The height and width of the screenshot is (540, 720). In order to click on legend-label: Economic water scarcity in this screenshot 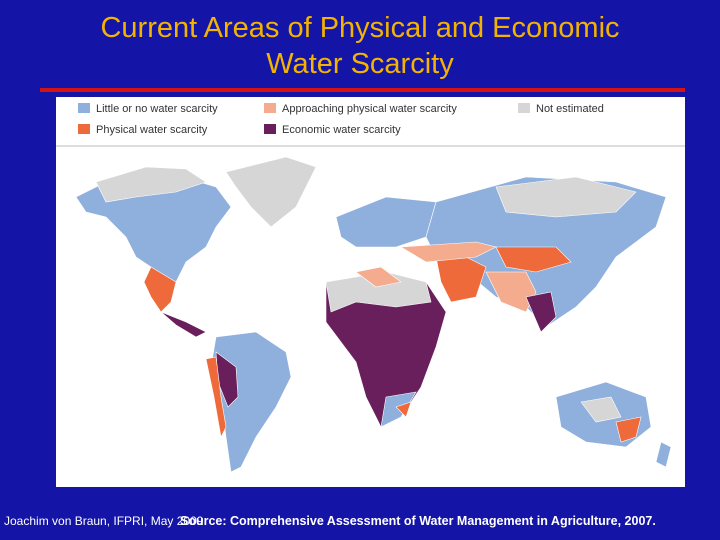, I will do `click(341, 130)`.